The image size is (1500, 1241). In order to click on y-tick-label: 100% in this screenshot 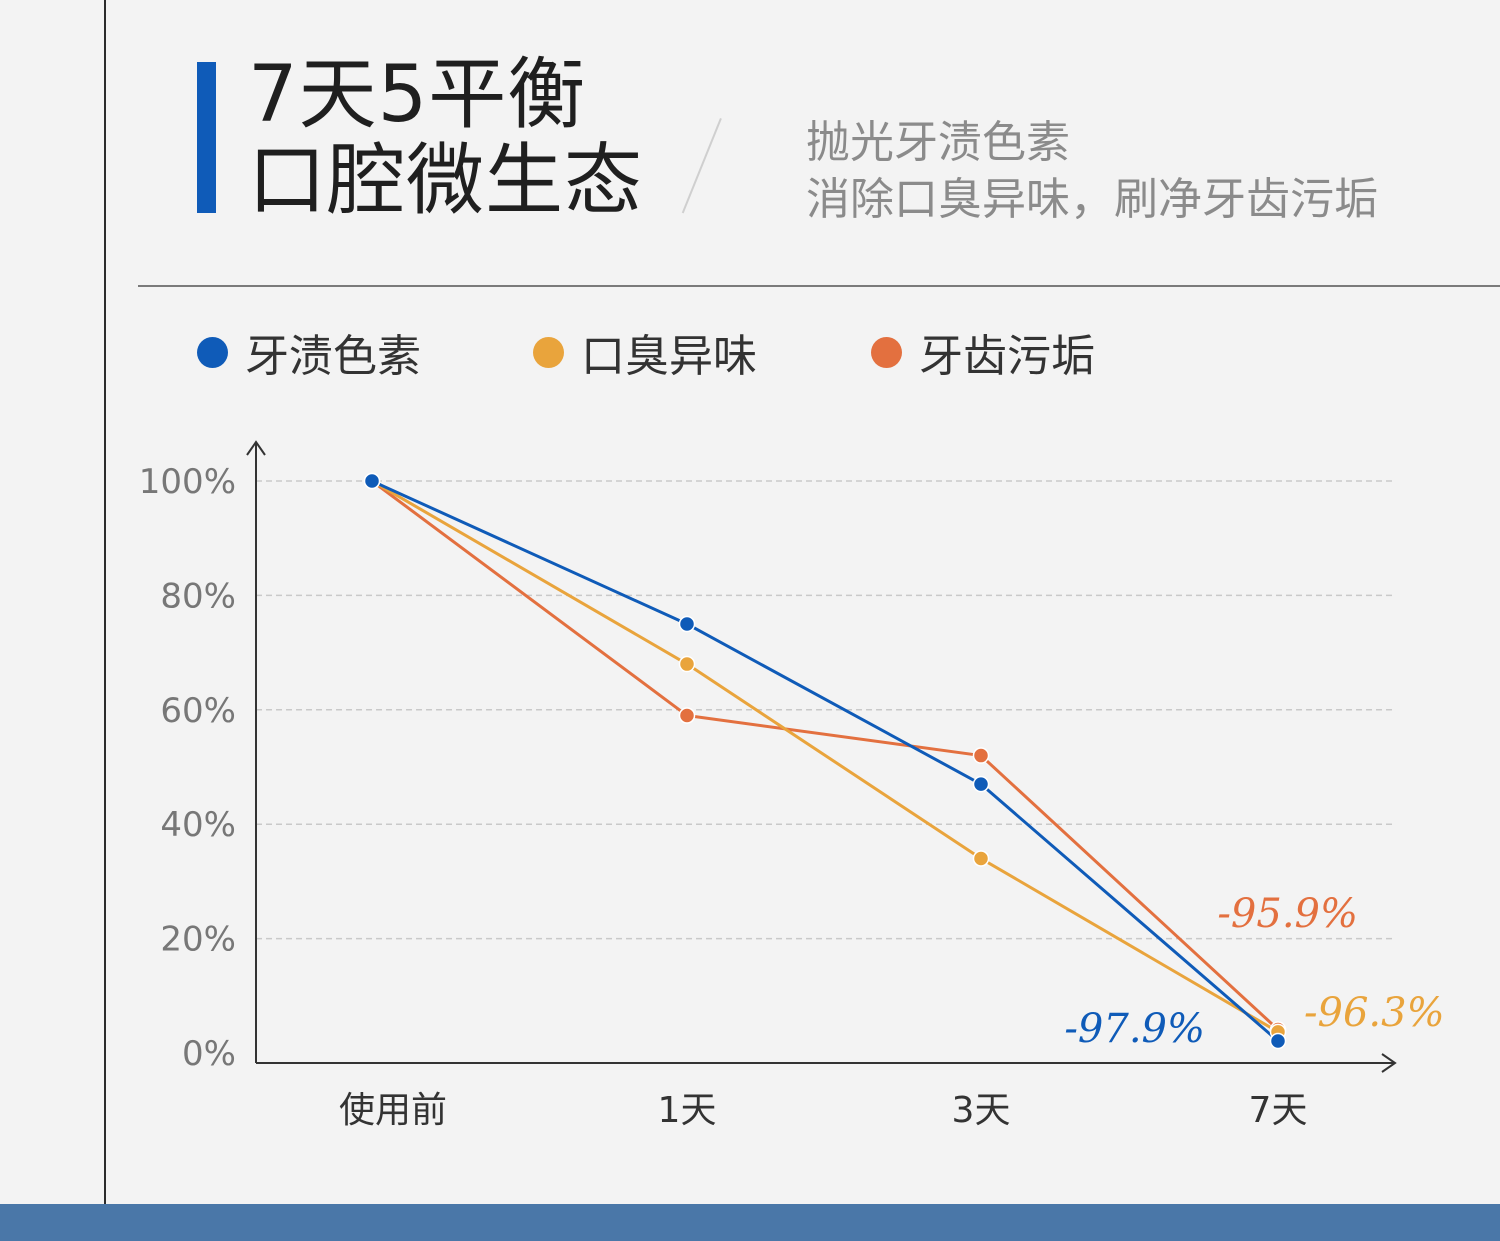, I will do `click(187, 482)`.